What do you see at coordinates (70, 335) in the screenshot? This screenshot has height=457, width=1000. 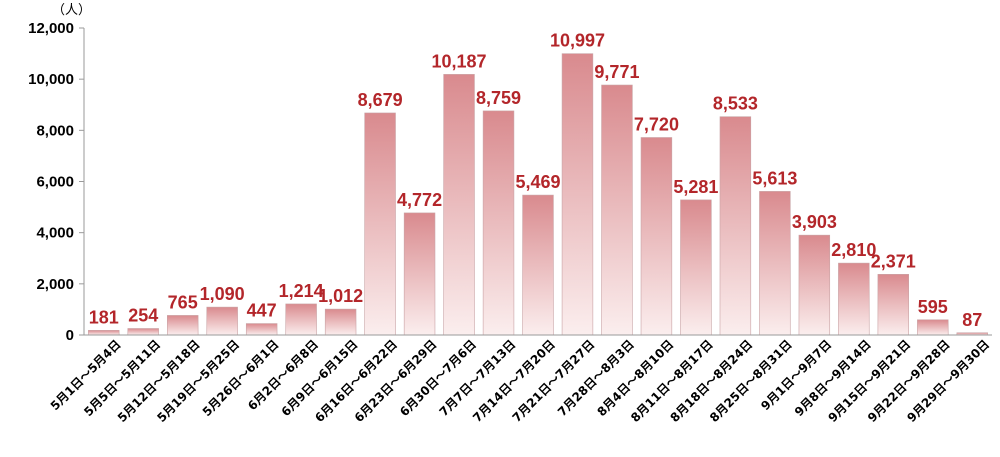 I see `y-tick-label: 0` at bounding box center [70, 335].